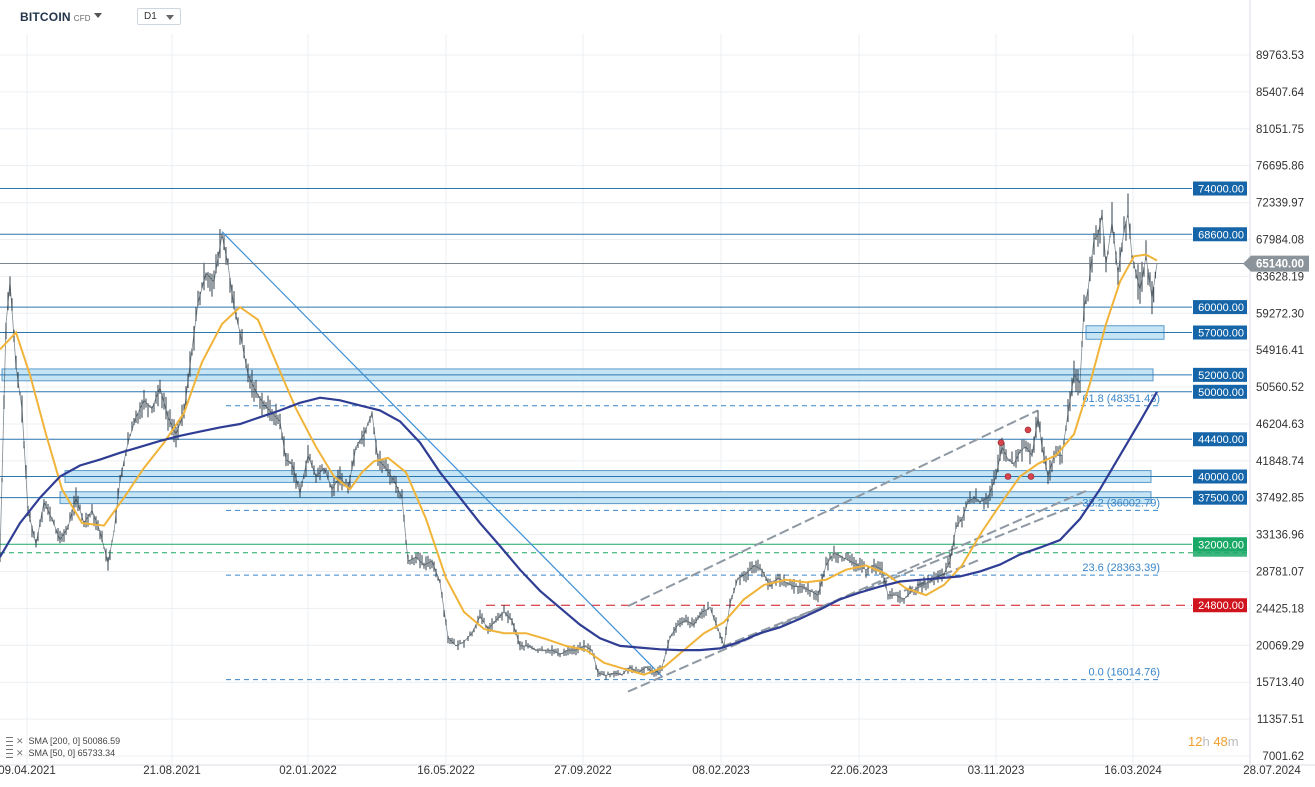  What do you see at coordinates (1280, 499) in the screenshot?
I see `y-tick-label: 37492.85` at bounding box center [1280, 499].